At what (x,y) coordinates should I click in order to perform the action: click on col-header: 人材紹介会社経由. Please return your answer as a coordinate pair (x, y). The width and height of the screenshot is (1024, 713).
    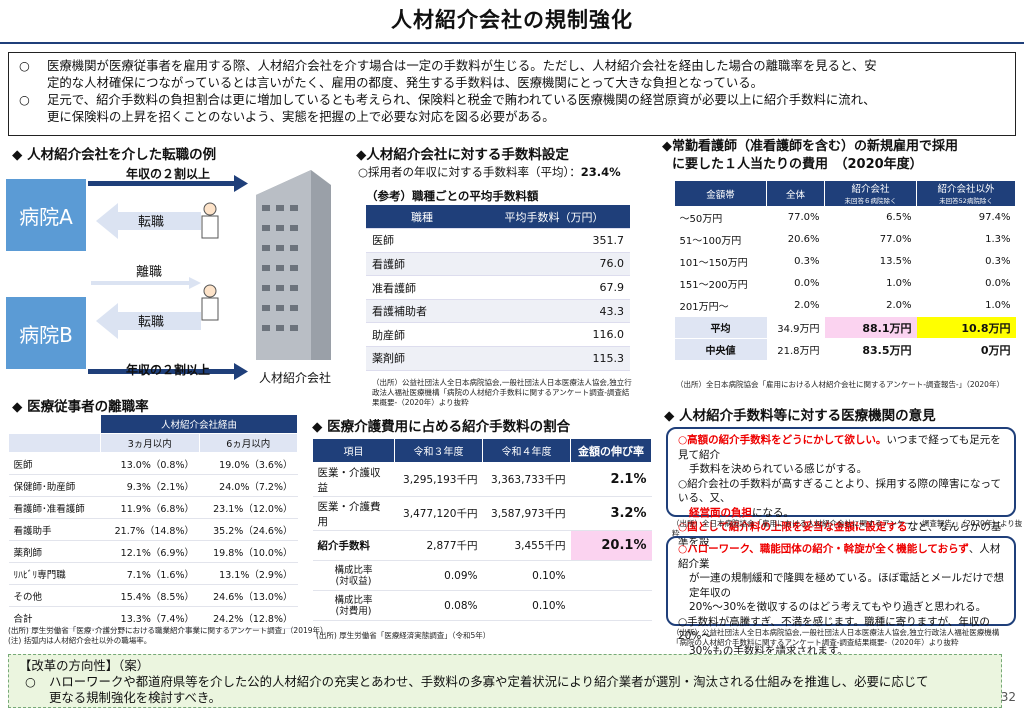
    Looking at the image, I should click on (199, 424).